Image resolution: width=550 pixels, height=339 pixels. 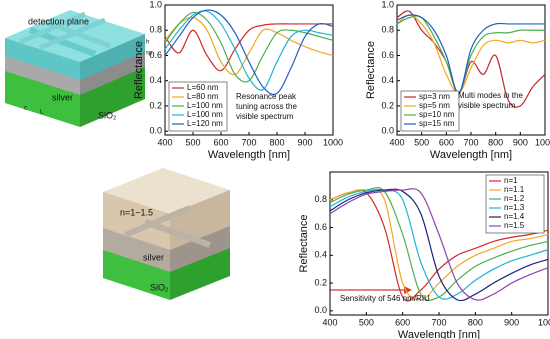 What do you see at coordinates (42, 59) in the screenshot?
I see `cap-left` at bounding box center [42, 59].